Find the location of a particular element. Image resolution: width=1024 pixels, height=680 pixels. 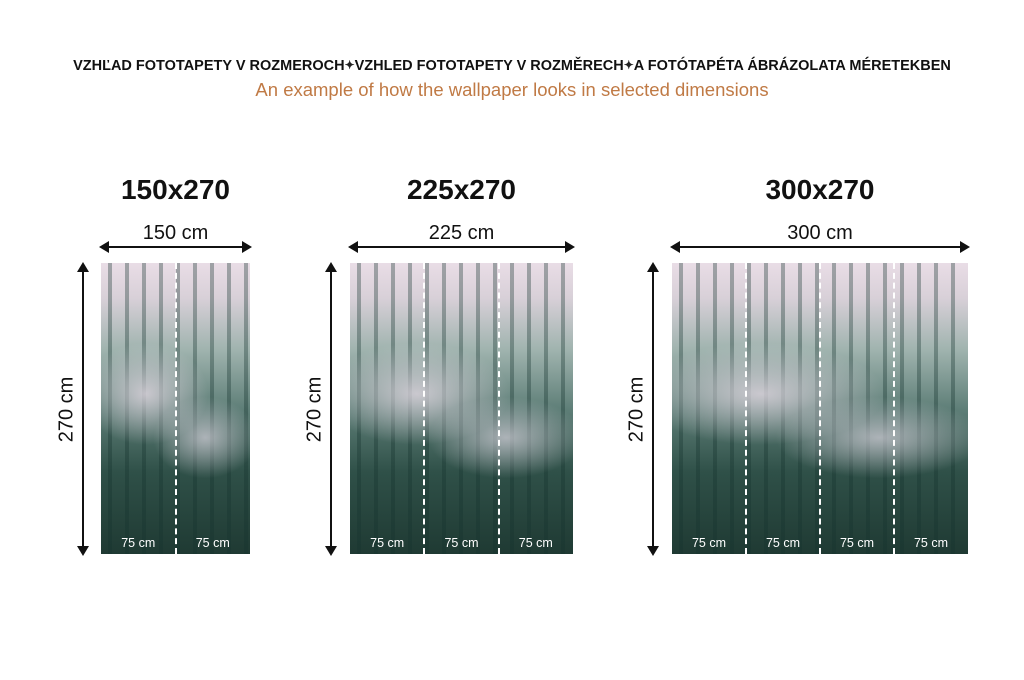

width-label: 300 cm is located at coordinates (820, 233).